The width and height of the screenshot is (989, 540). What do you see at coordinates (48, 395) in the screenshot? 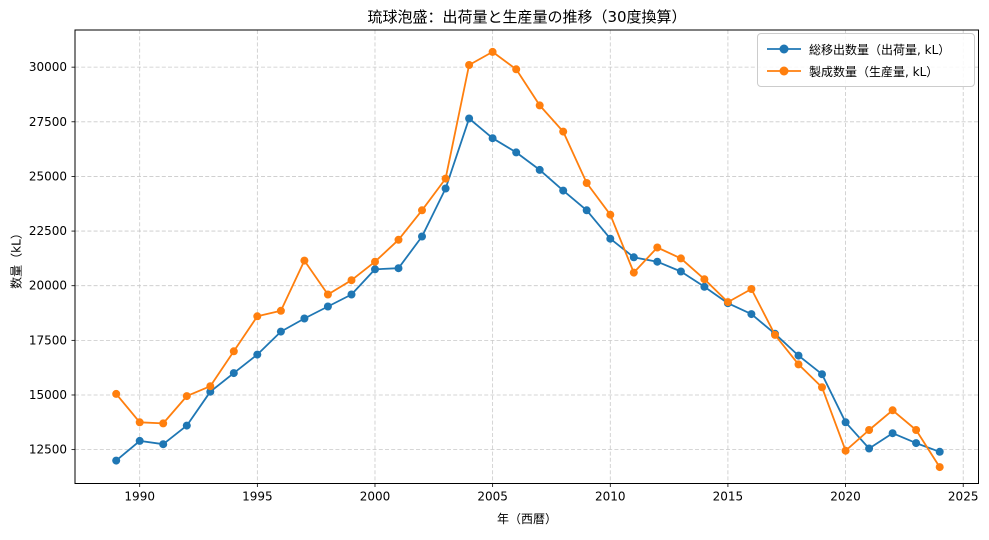
I see `y-tick-label: 15000` at bounding box center [48, 395].